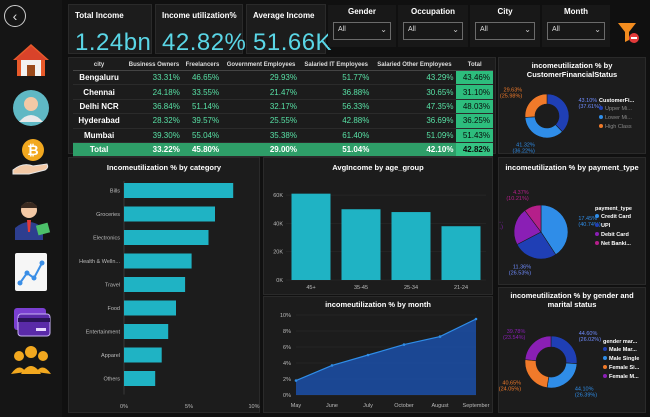  Describe the element at coordinates (414, 65) in the screenshot. I see `column-header: Salaried Other Employees` at that location.